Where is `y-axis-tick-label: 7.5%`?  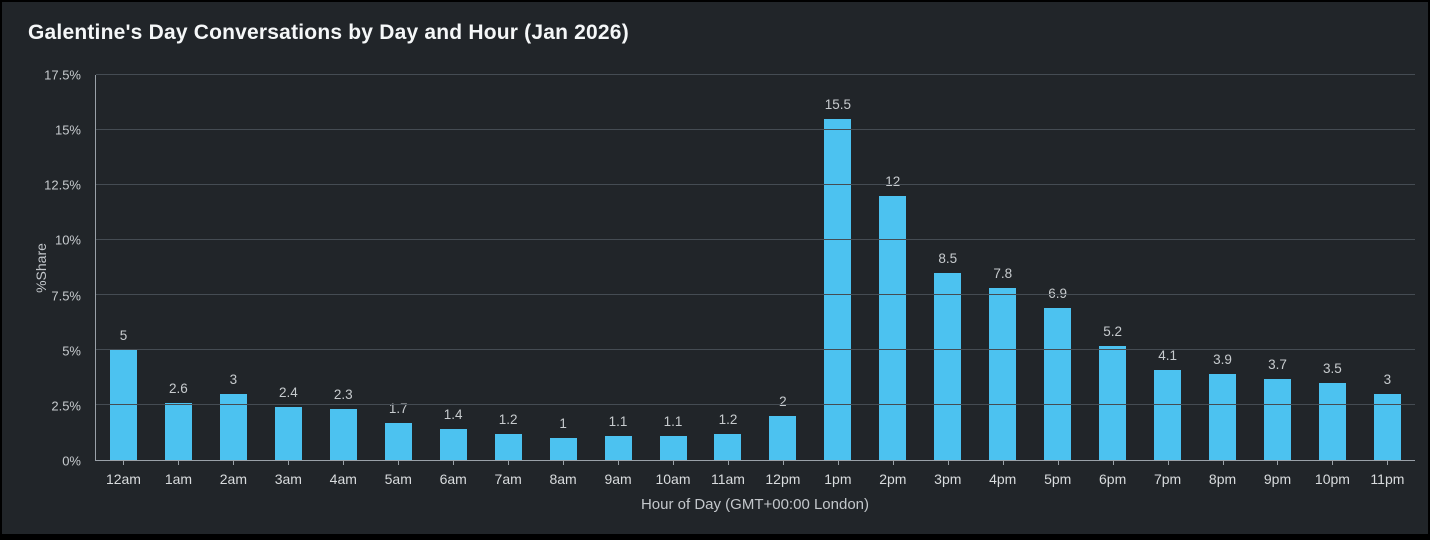
y-axis-tick-label: 7.5% is located at coordinates (66, 296).